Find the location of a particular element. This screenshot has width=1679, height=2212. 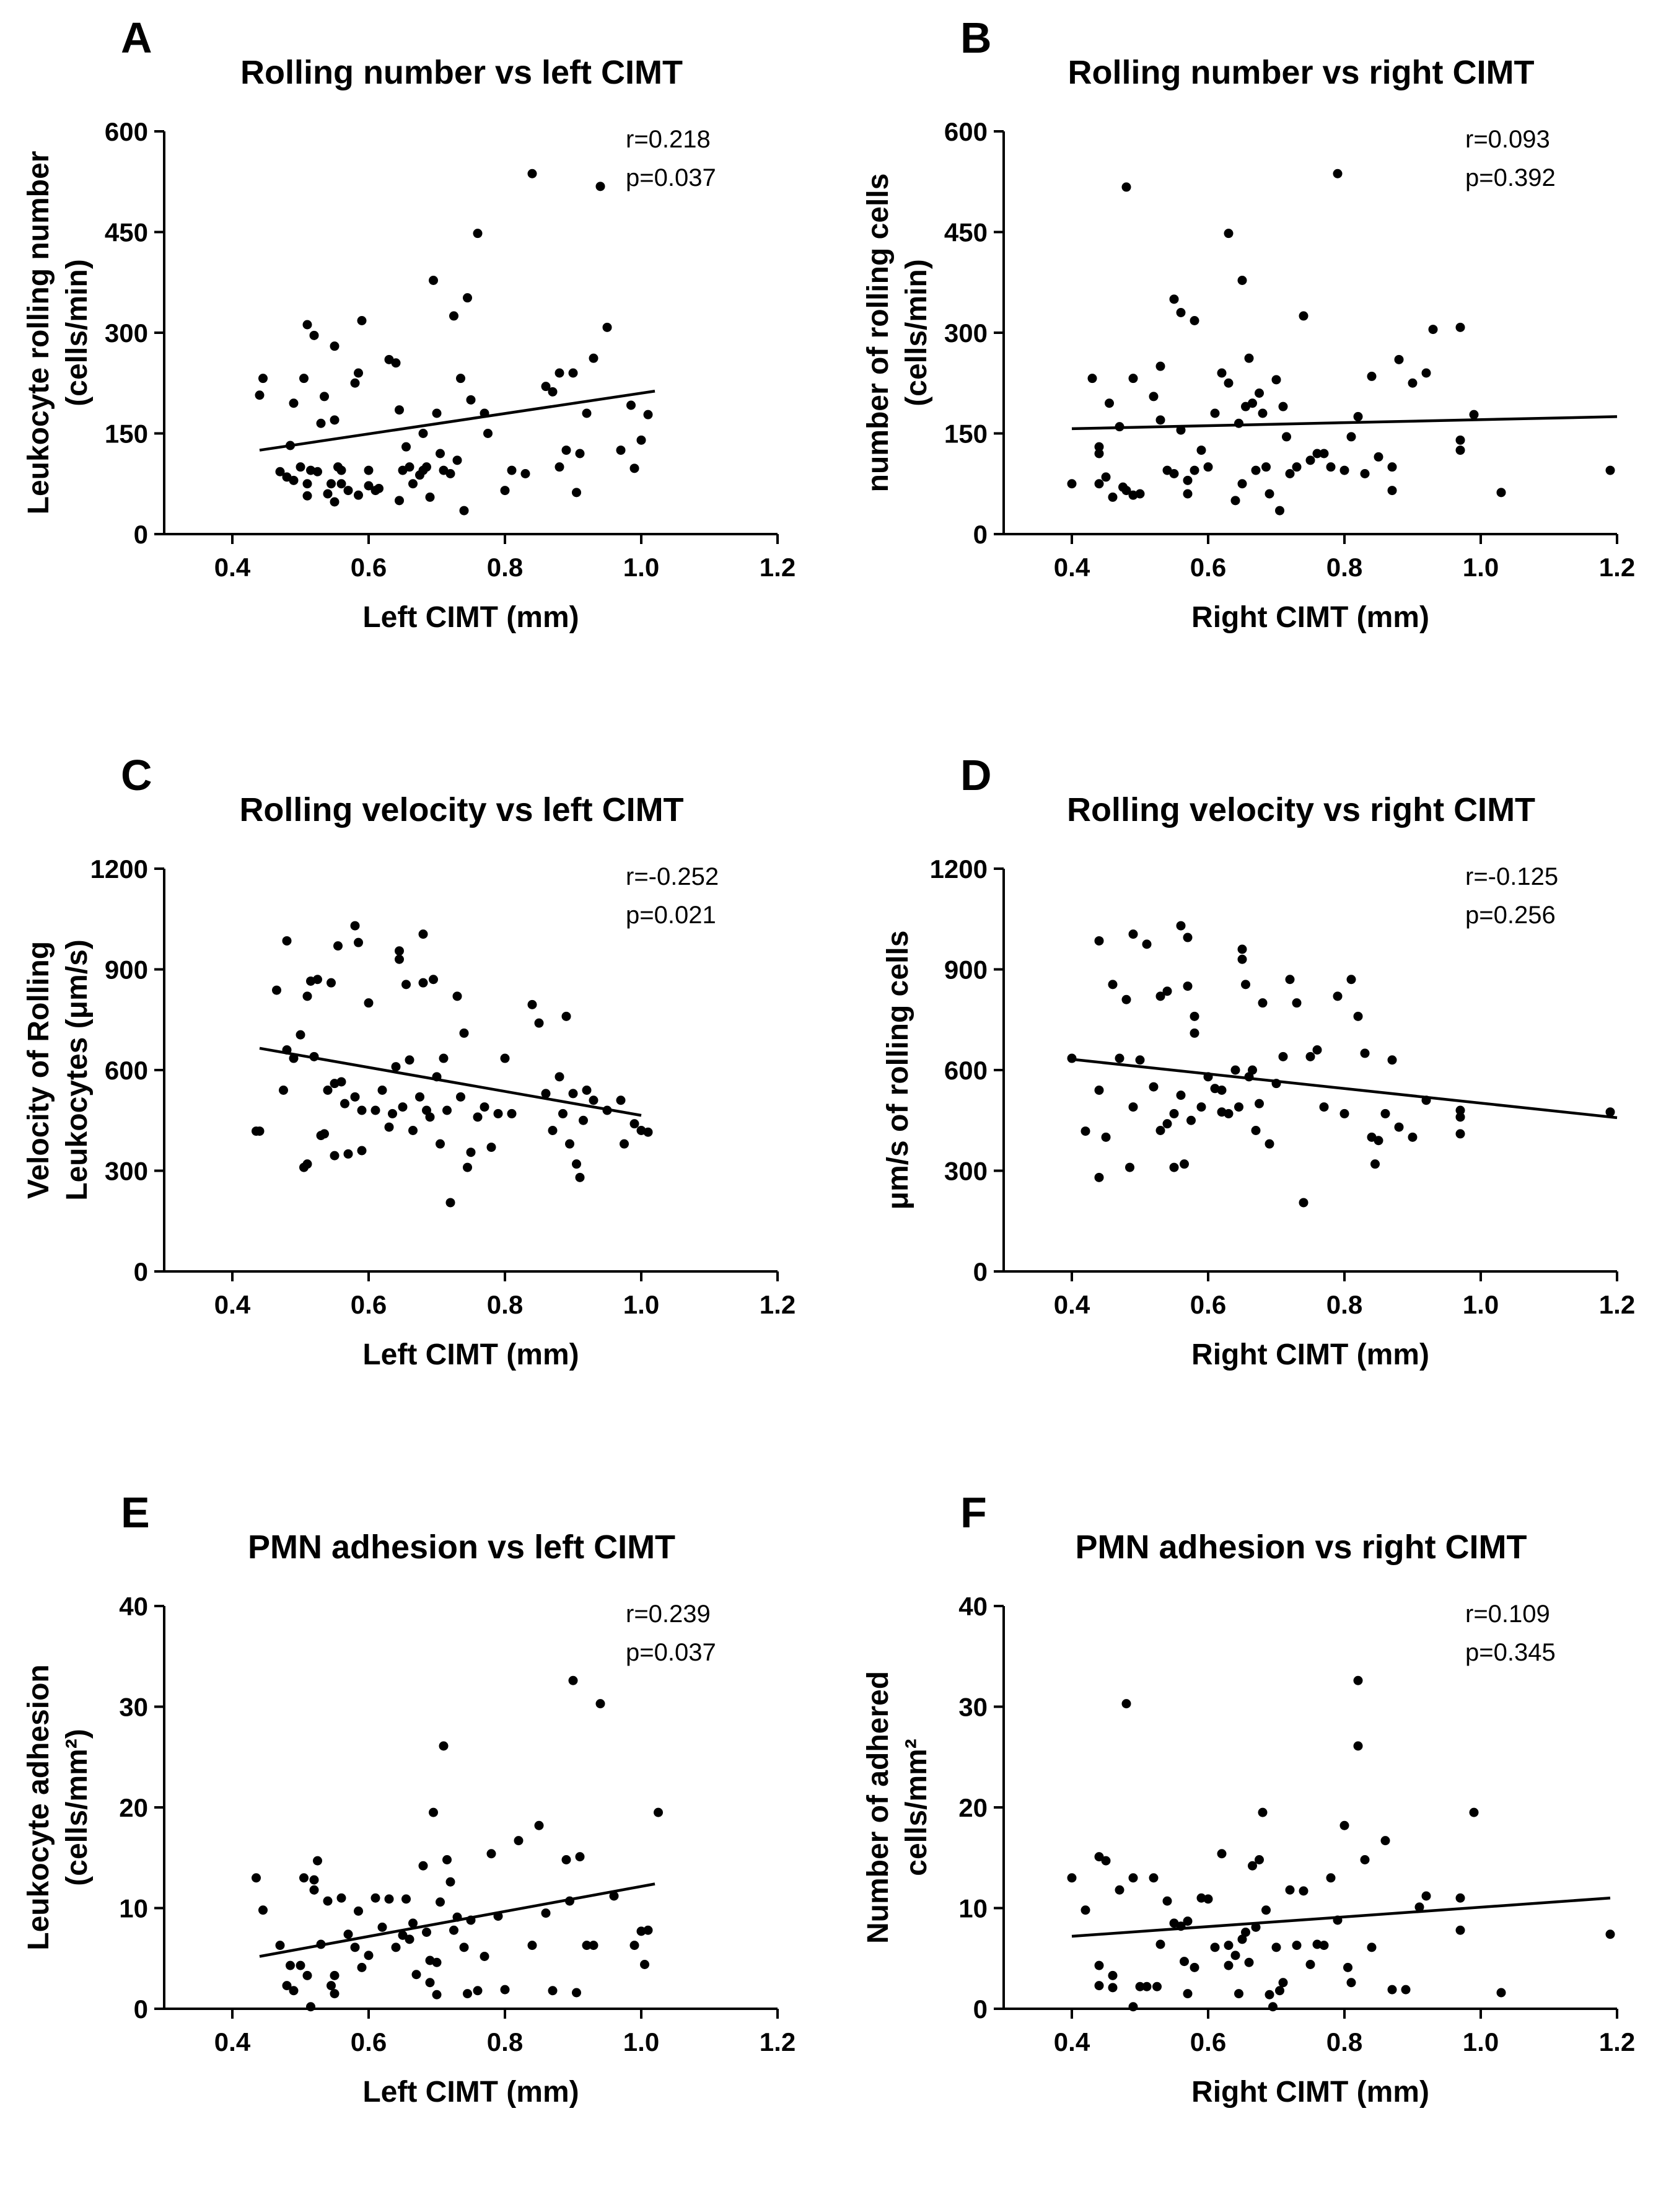

panel-letter: A is located at coordinates (136, 38).